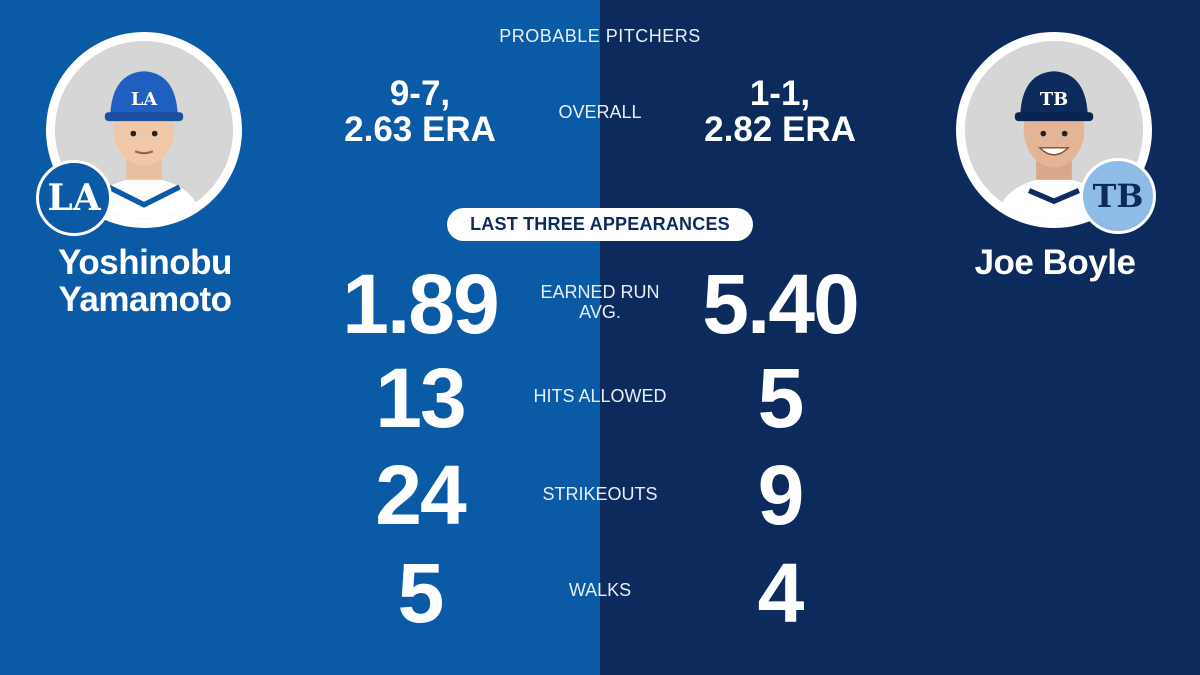  I want to click on stat-hits-label: HITS ALLOWED, so click(600, 396).